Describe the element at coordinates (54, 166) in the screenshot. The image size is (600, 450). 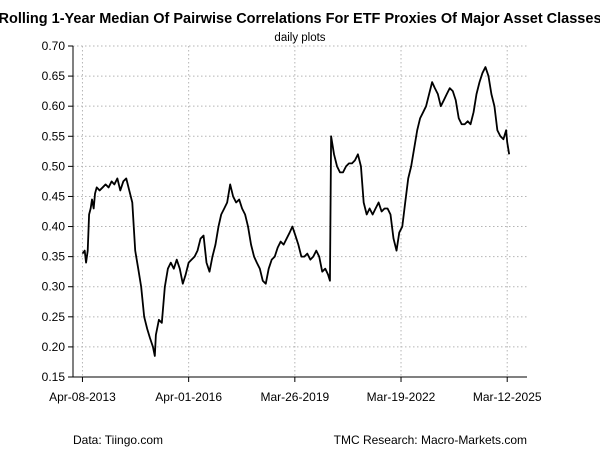
I see `y-tick-label: 0.50` at that location.